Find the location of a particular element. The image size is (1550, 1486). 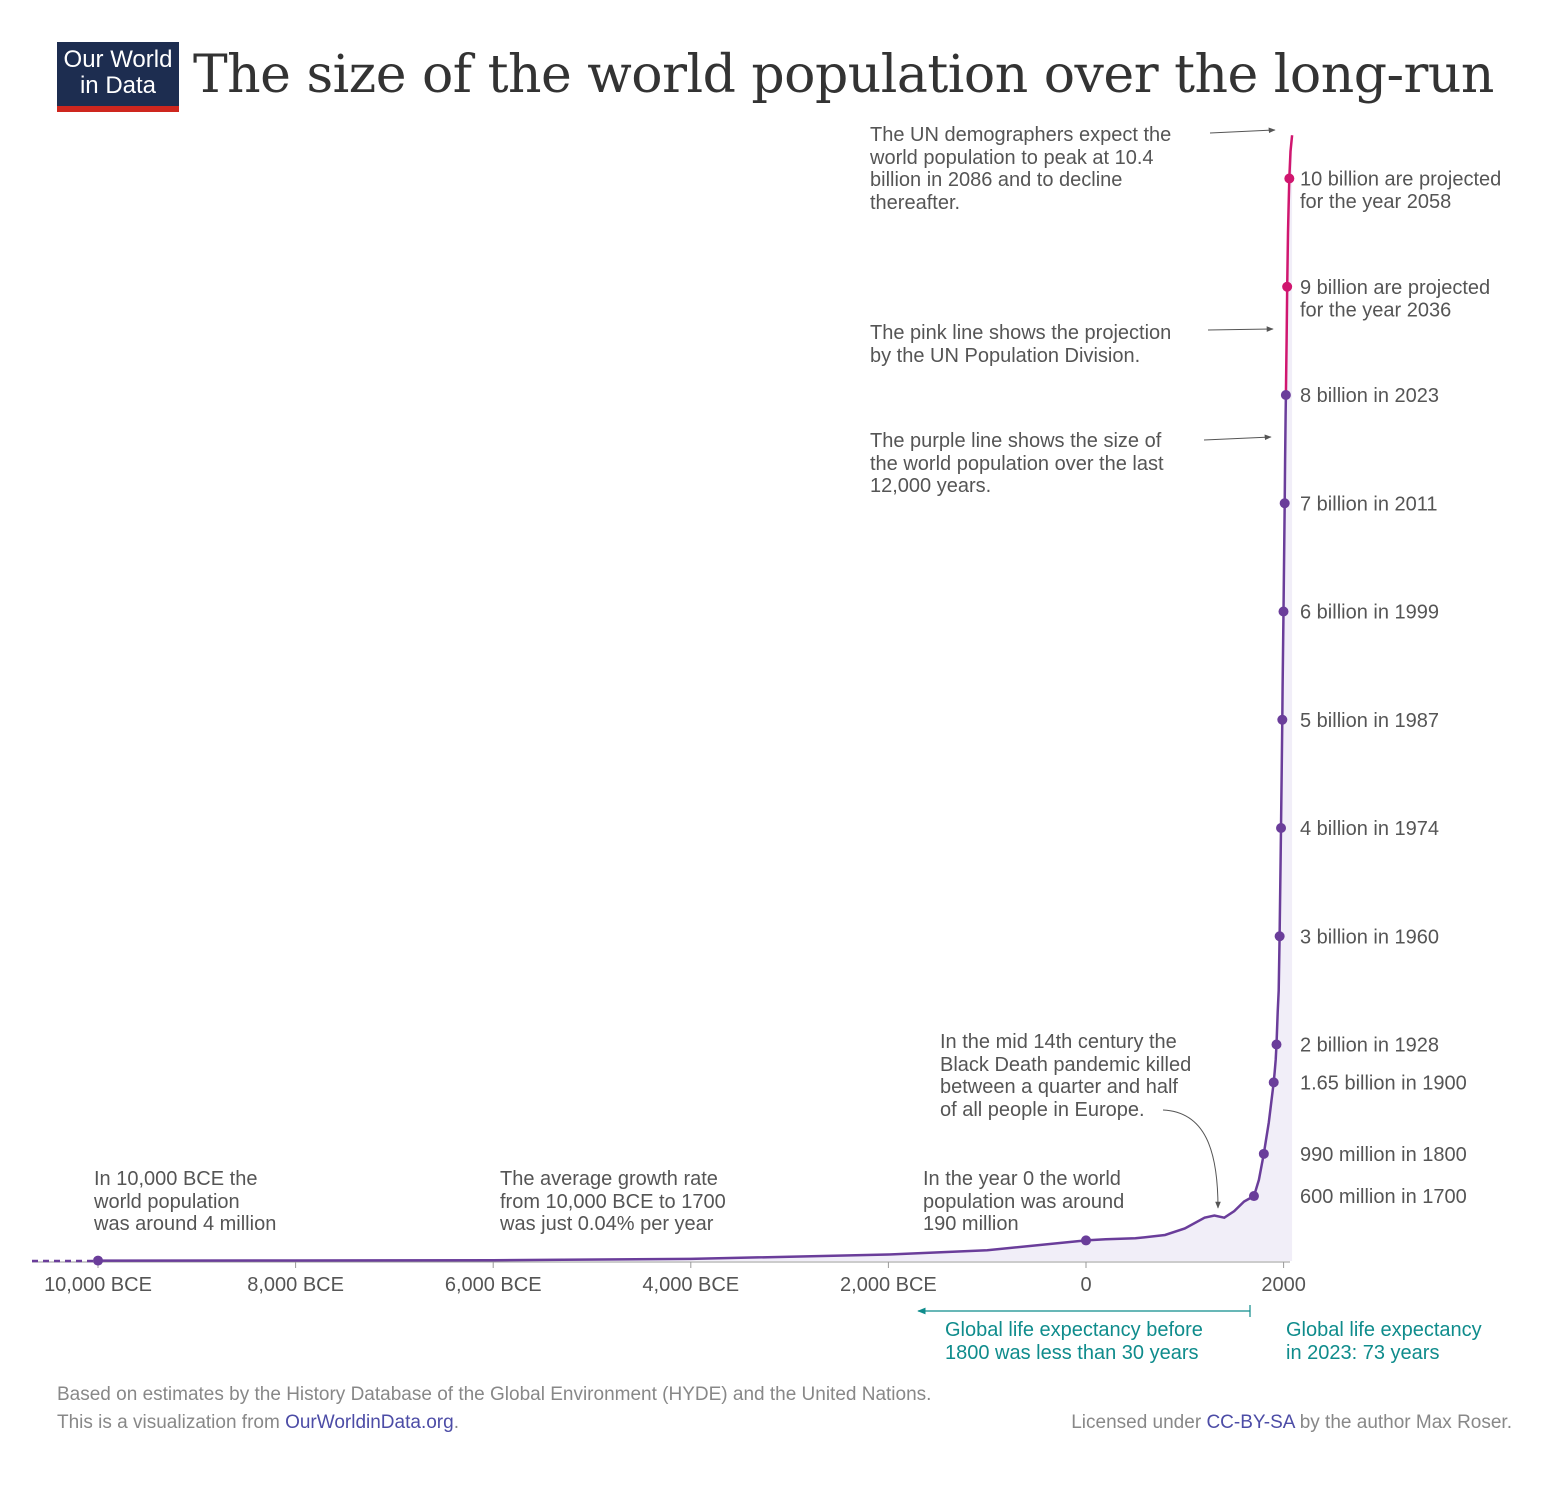

x-tick-label: 0 is located at coordinates (1085, 1285).